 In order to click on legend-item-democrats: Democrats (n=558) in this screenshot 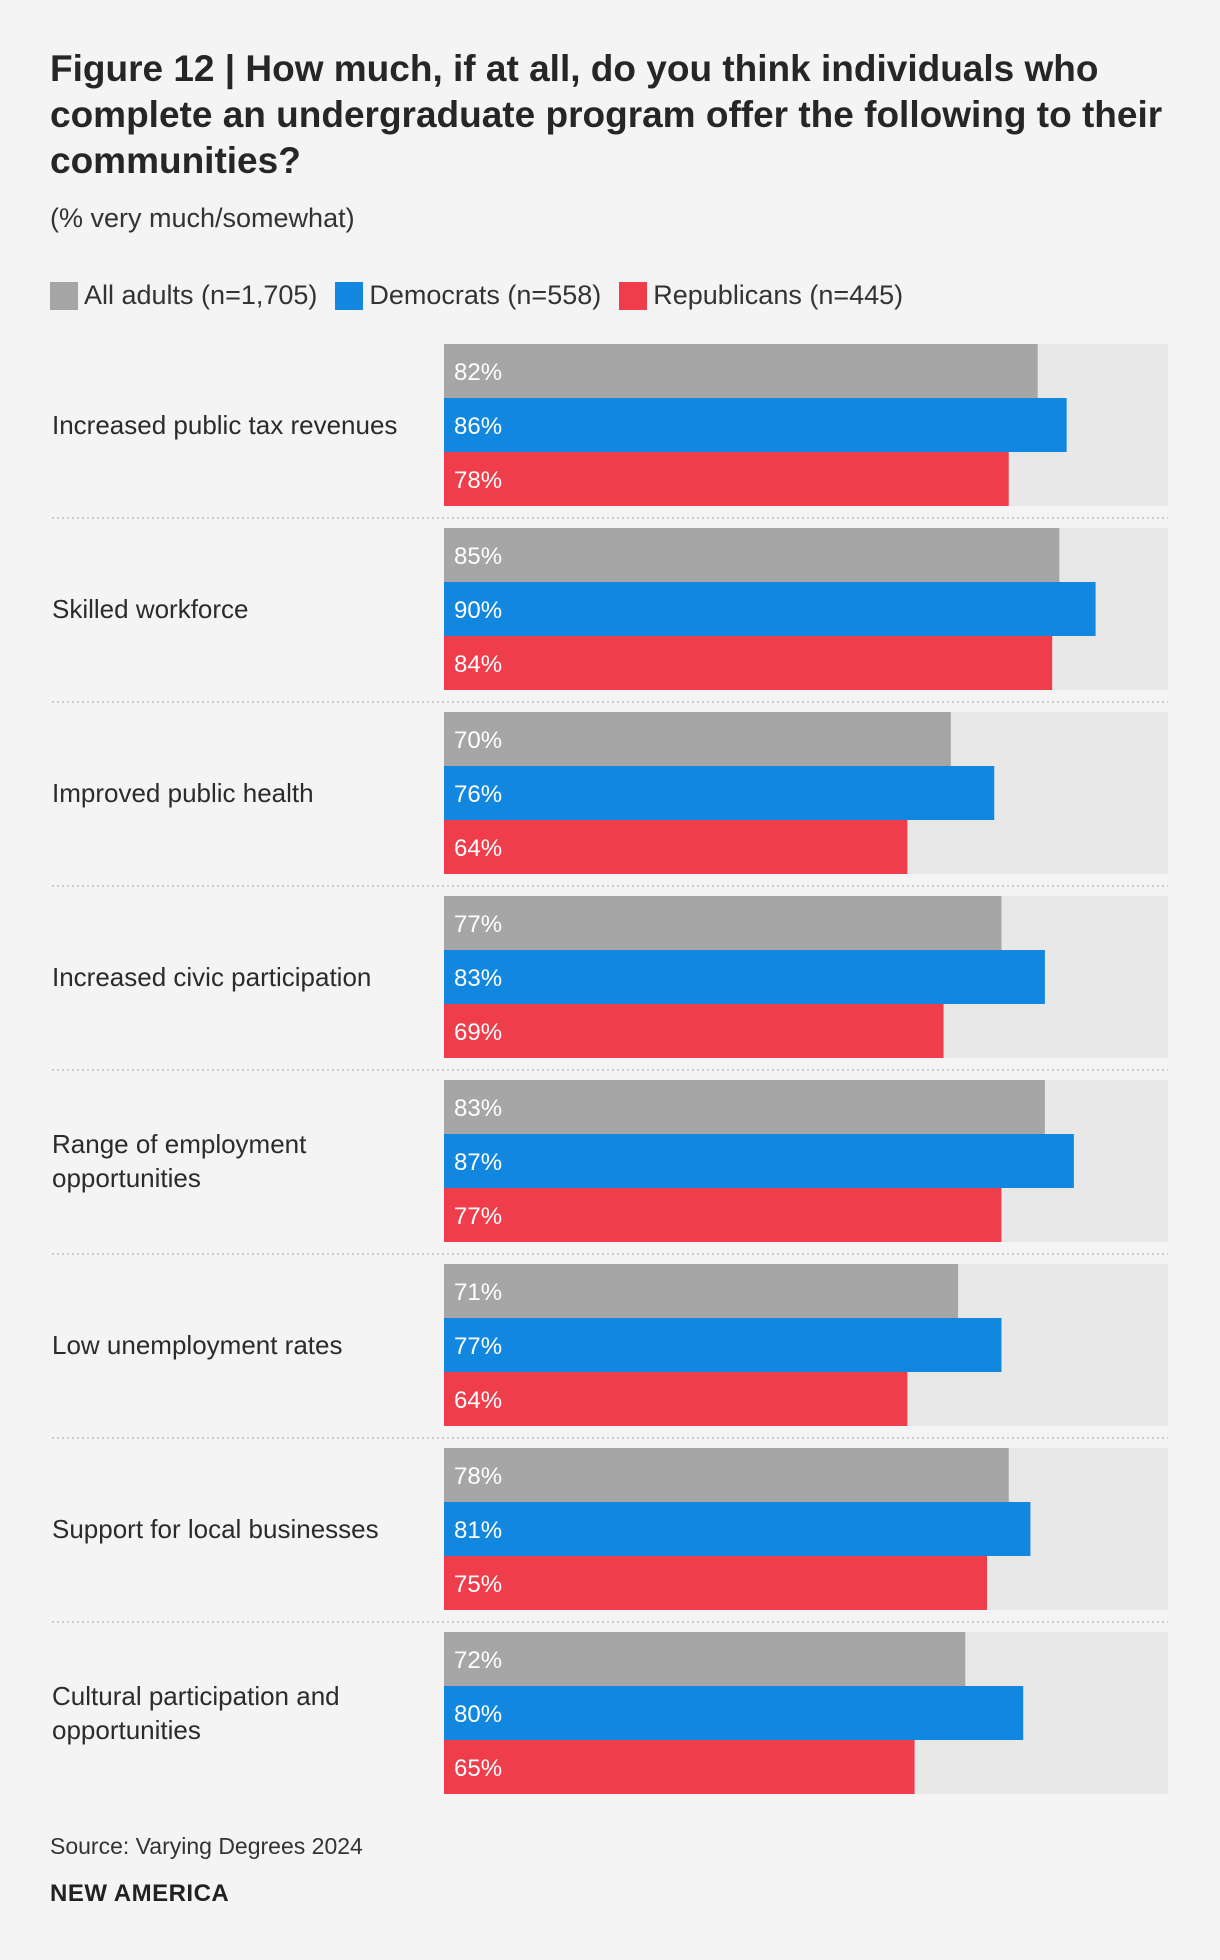, I will do `click(468, 295)`.